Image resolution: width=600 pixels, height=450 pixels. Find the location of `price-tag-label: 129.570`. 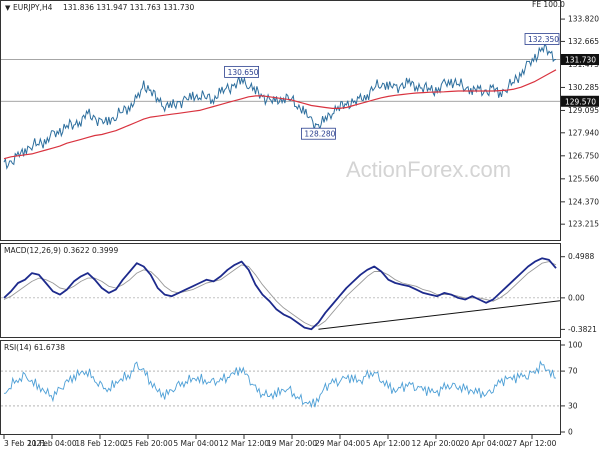

price-tag-label: 129.570 is located at coordinates (580, 101).